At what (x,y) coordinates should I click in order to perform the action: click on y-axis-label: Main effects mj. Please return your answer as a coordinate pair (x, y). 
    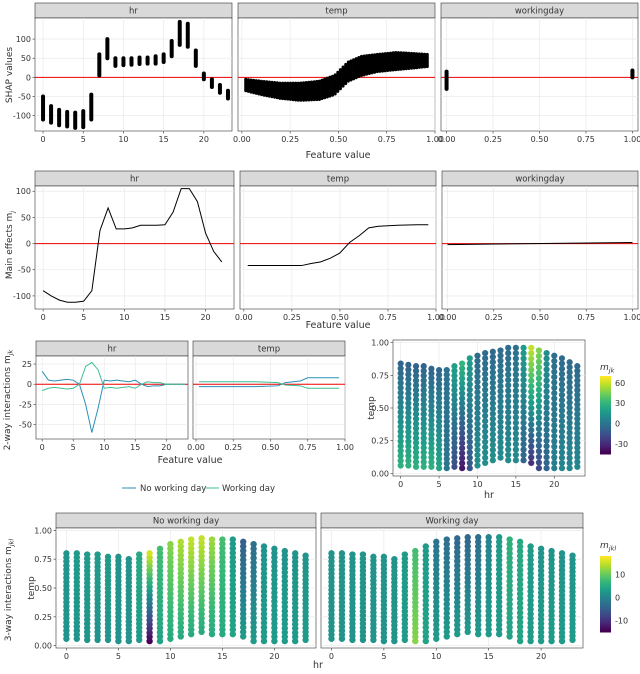
    Looking at the image, I should click on (11, 245).